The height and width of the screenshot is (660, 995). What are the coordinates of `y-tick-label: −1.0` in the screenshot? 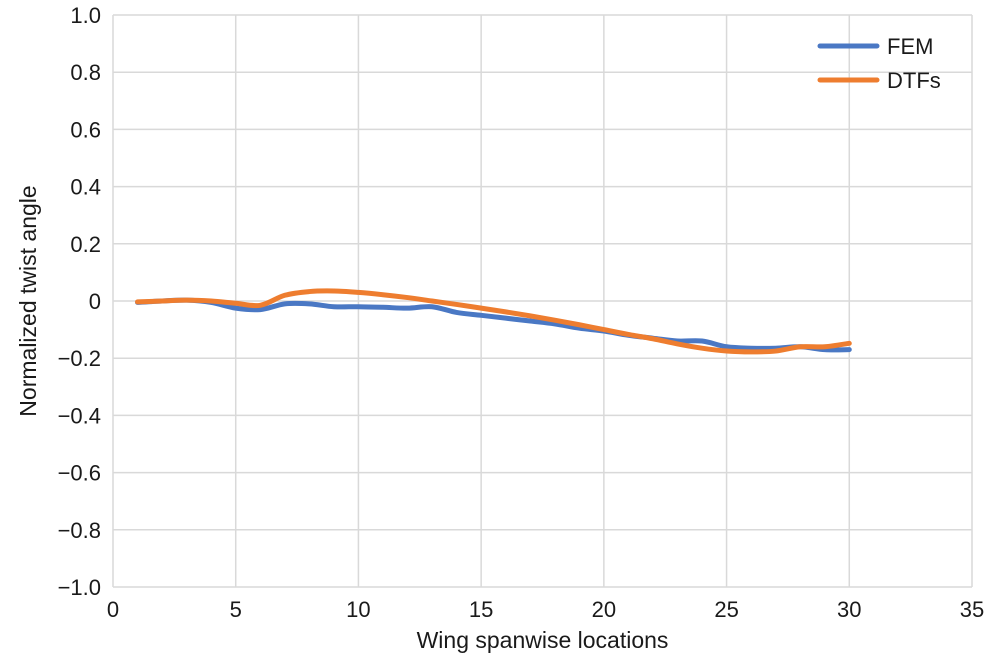 It's located at (79, 587).